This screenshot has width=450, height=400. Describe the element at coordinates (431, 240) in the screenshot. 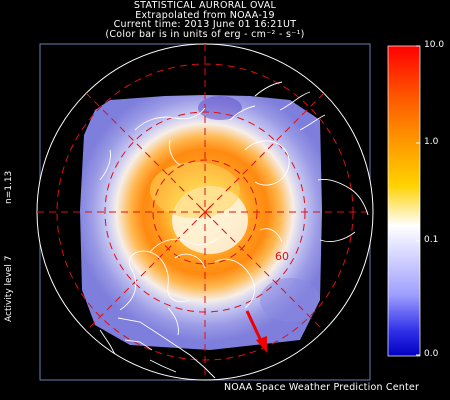

I see `colorbar-tick-0-1: 0.1` at that location.